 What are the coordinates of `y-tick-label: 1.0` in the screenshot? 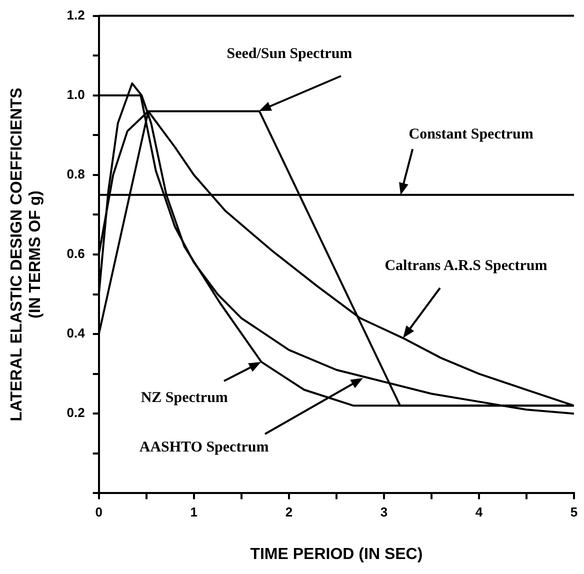 It's located at (75, 94).